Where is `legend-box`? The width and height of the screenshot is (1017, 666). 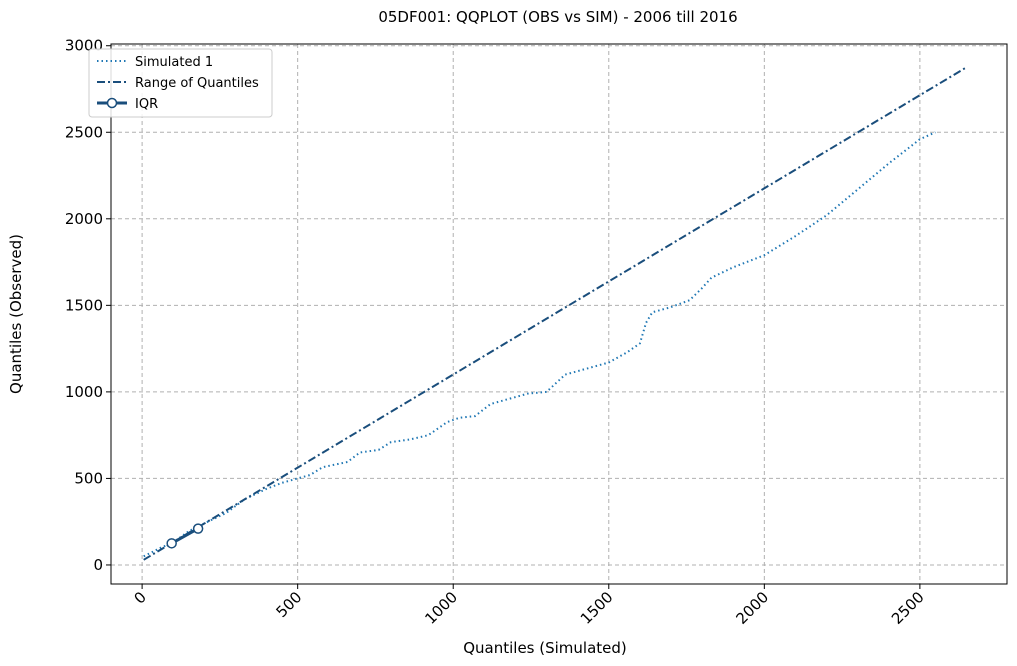 legend-box is located at coordinates (180, 83).